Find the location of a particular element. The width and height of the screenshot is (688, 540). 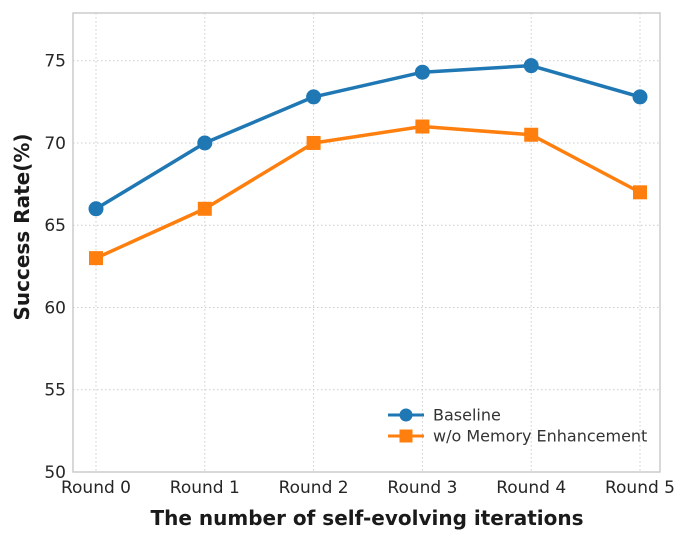

y-tick-label: 50 is located at coordinates (55, 473).